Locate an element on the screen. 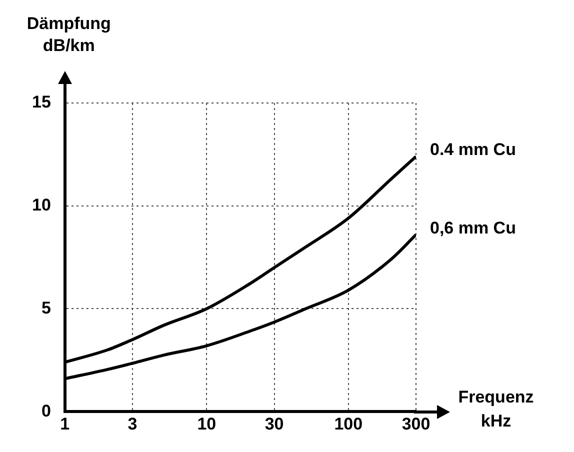  series-label: 0.4 mm Cu is located at coordinates (473, 150).